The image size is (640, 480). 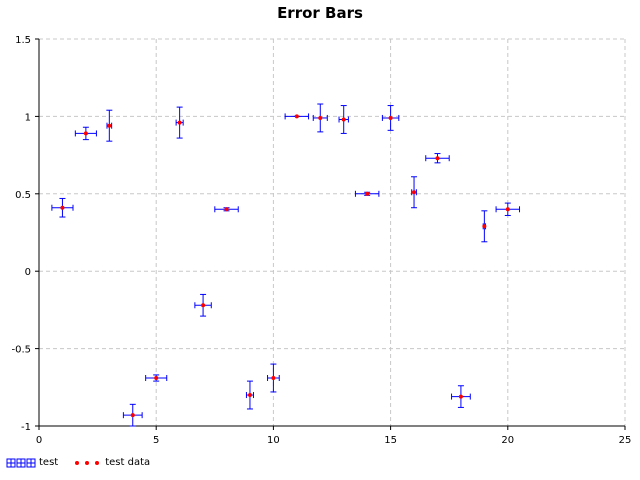 I want to click on y-tick-label: 1.5, so click(x=23, y=40).